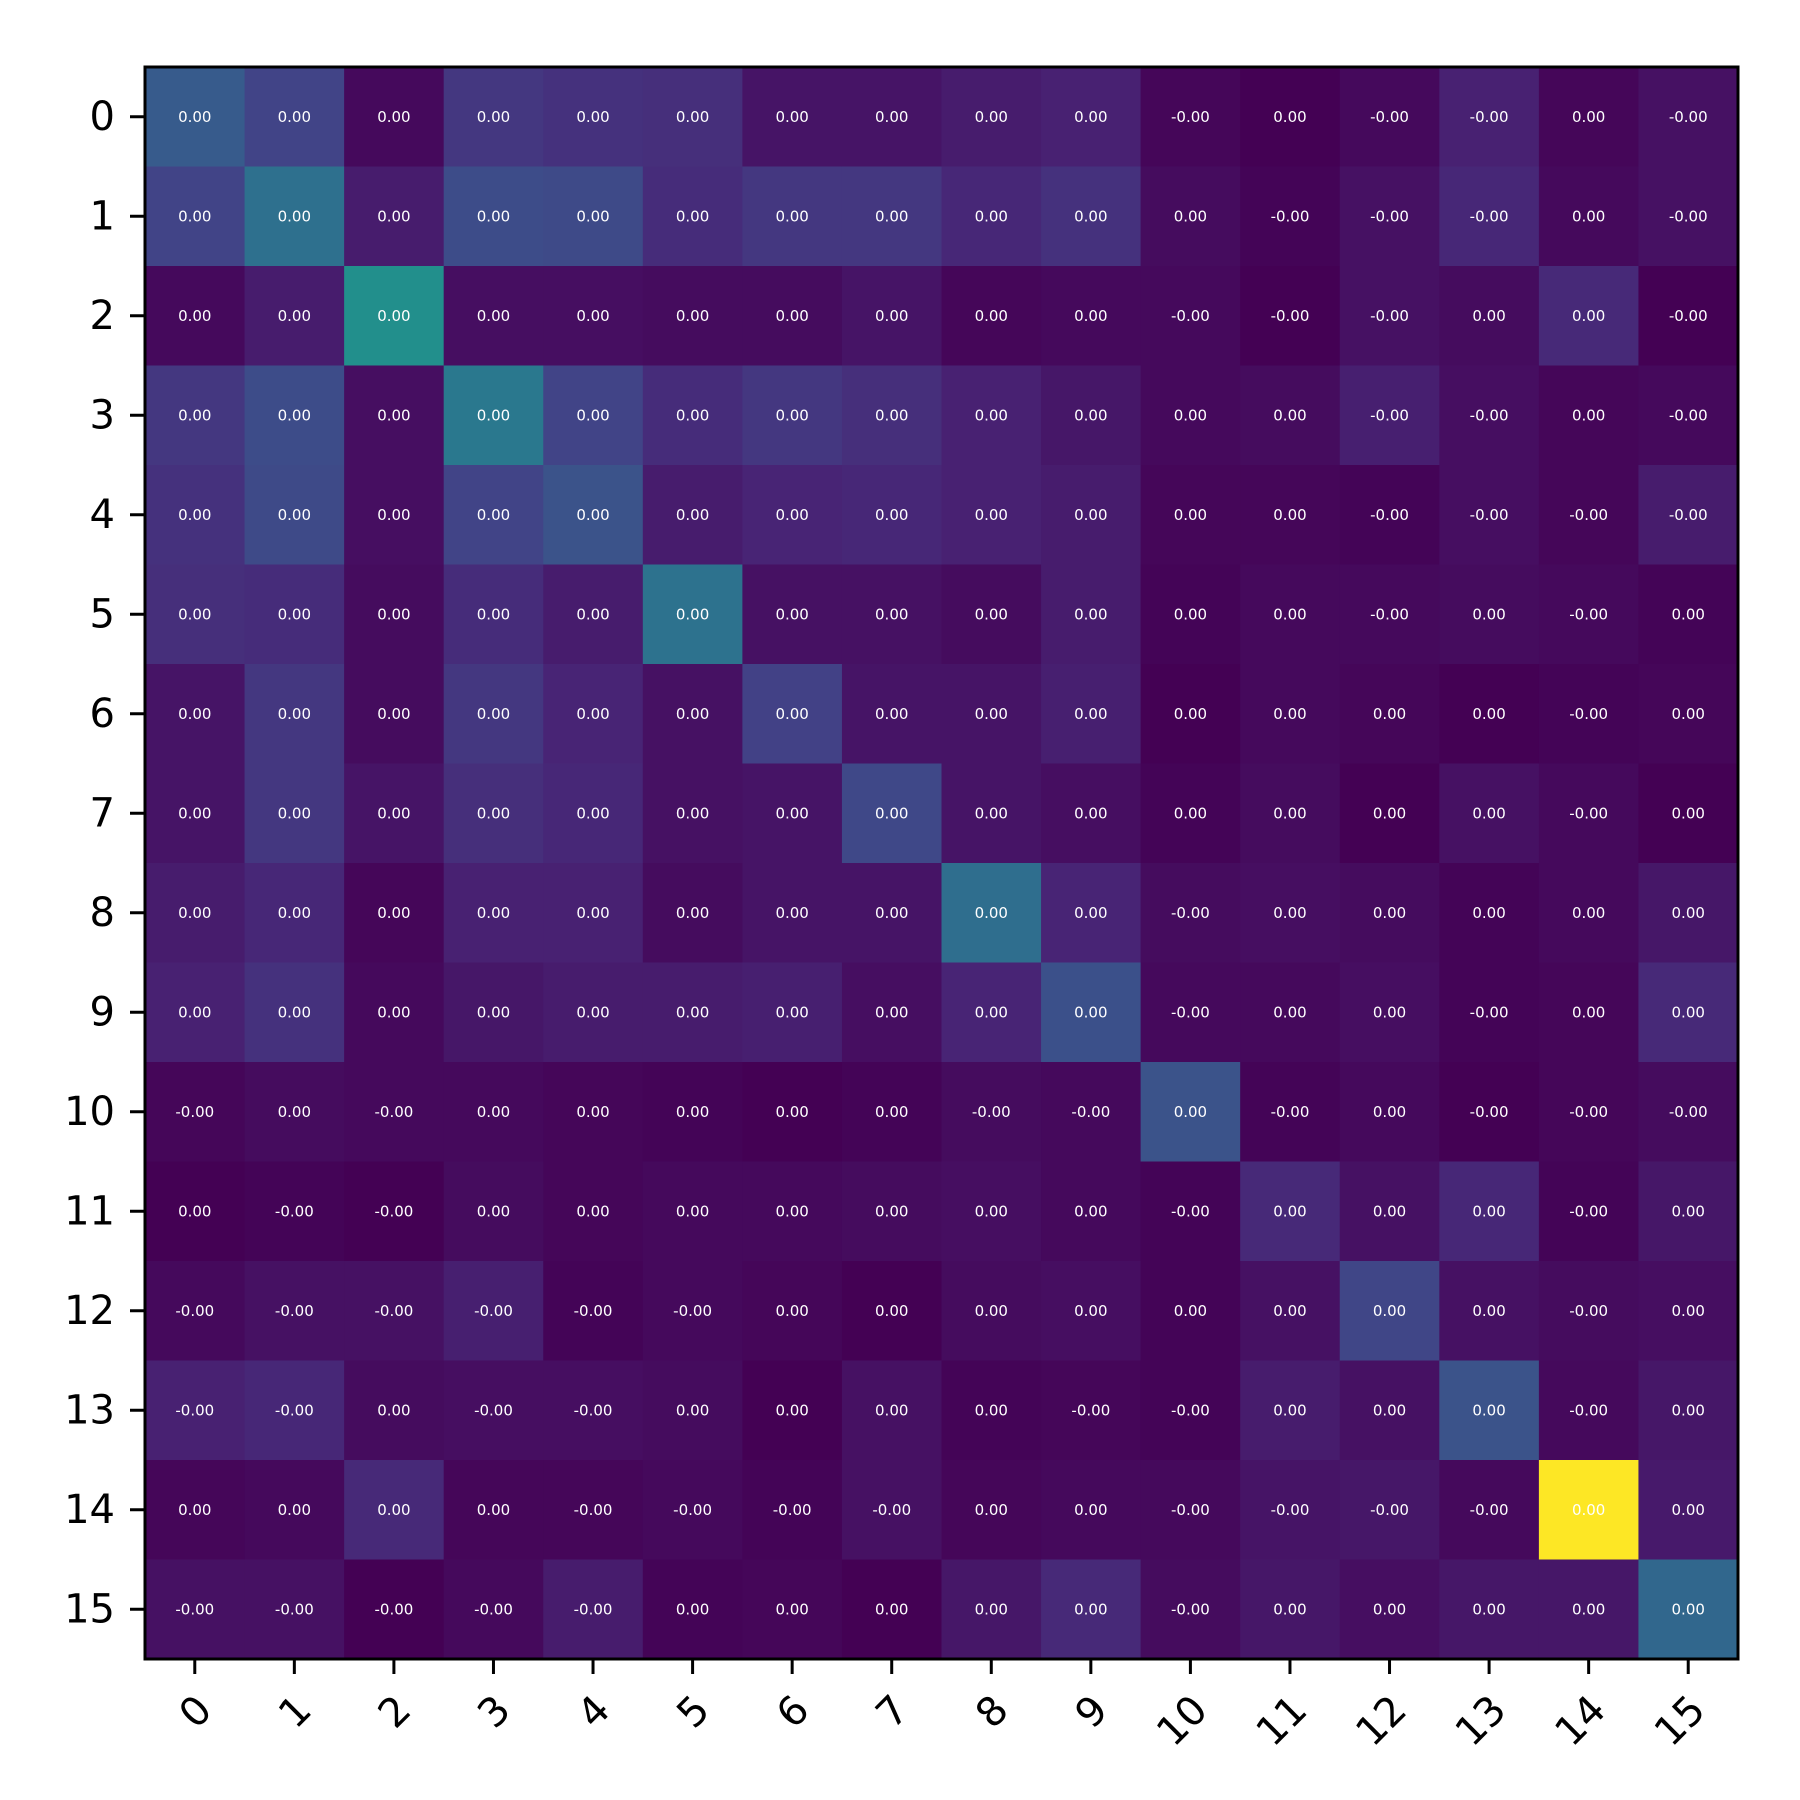 The height and width of the screenshot is (1800, 1800). Describe the element at coordinates (992, 1712) in the screenshot. I see `x-tick-label: 8` at that location.